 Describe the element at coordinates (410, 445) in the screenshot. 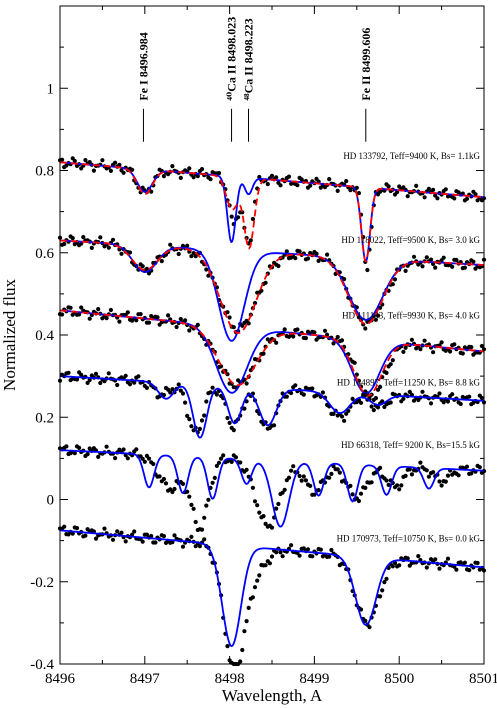

I see `star-label: HD 66318, Teff= 9200 K, Bs=15.5 kG` at that location.